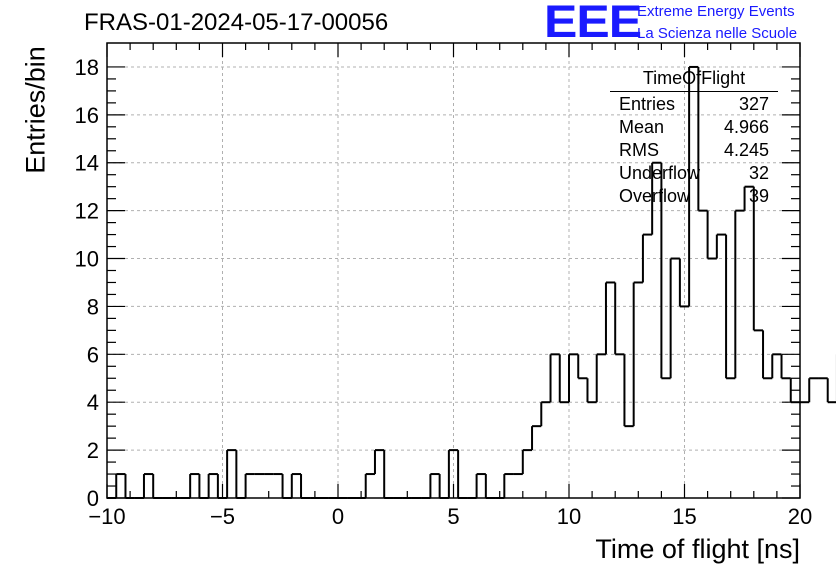  What do you see at coordinates (642, 127) in the screenshot?
I see `stats-label: Mean` at bounding box center [642, 127].